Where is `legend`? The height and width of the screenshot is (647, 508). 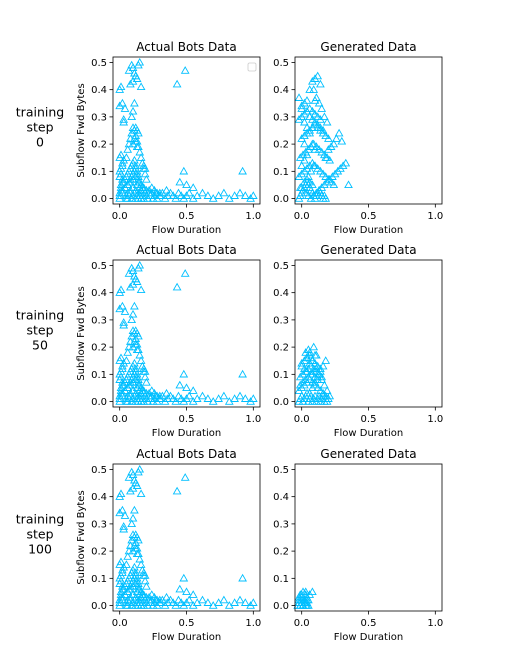
legend is located at coordinates (252, 67).